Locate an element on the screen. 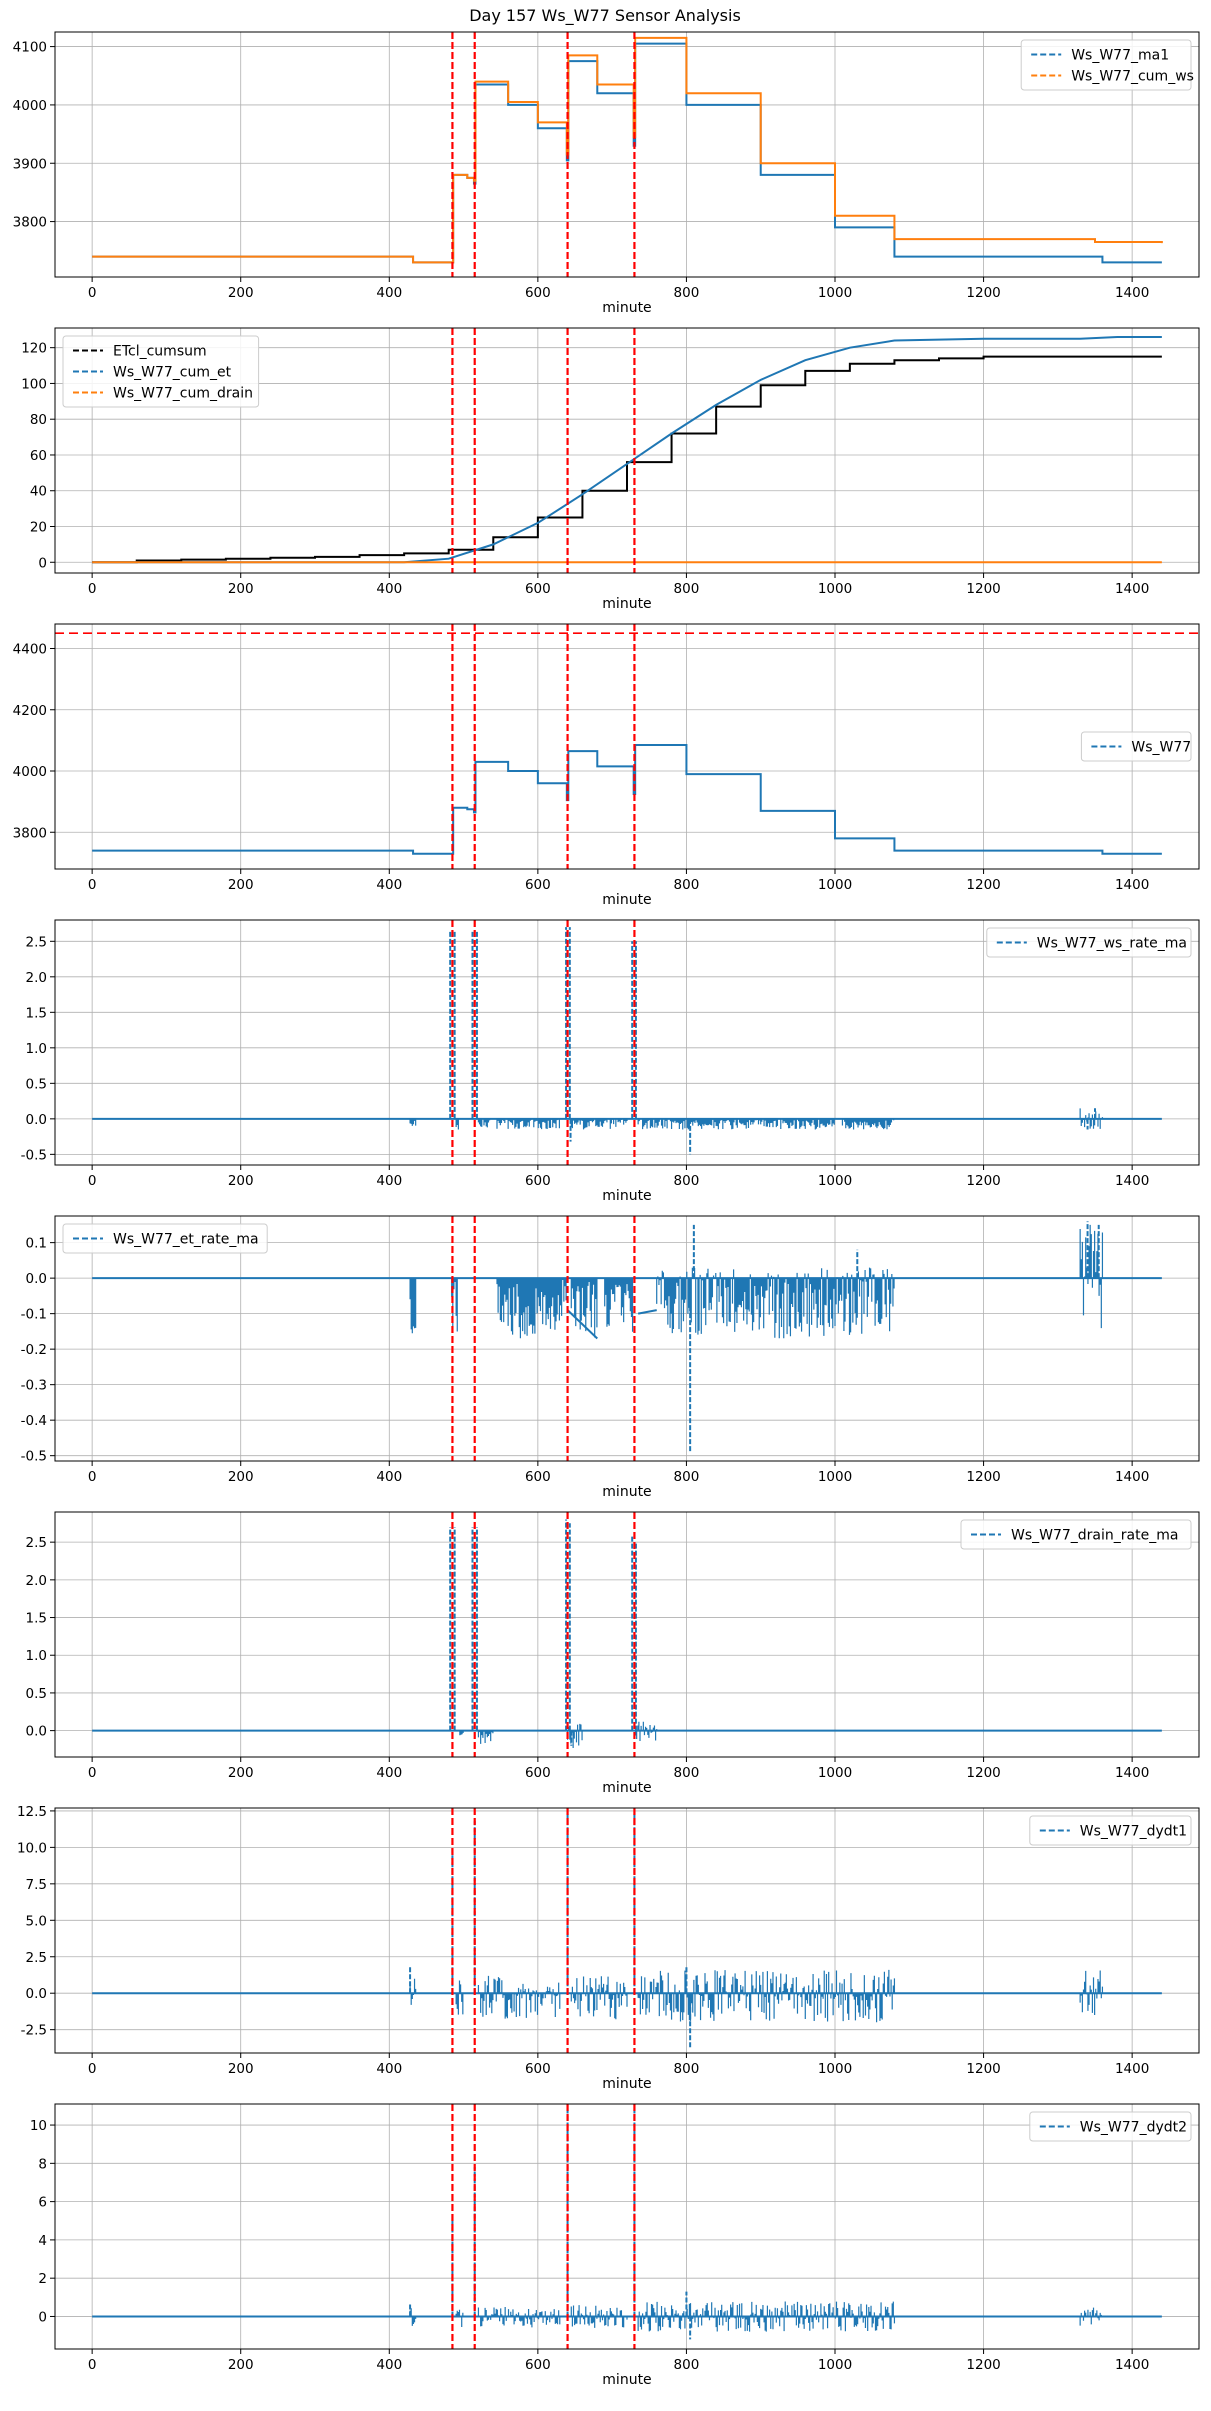 The height and width of the screenshot is (2411, 1211). legend-entry: Ws_W77_dydt1 is located at coordinates (1133, 1832).